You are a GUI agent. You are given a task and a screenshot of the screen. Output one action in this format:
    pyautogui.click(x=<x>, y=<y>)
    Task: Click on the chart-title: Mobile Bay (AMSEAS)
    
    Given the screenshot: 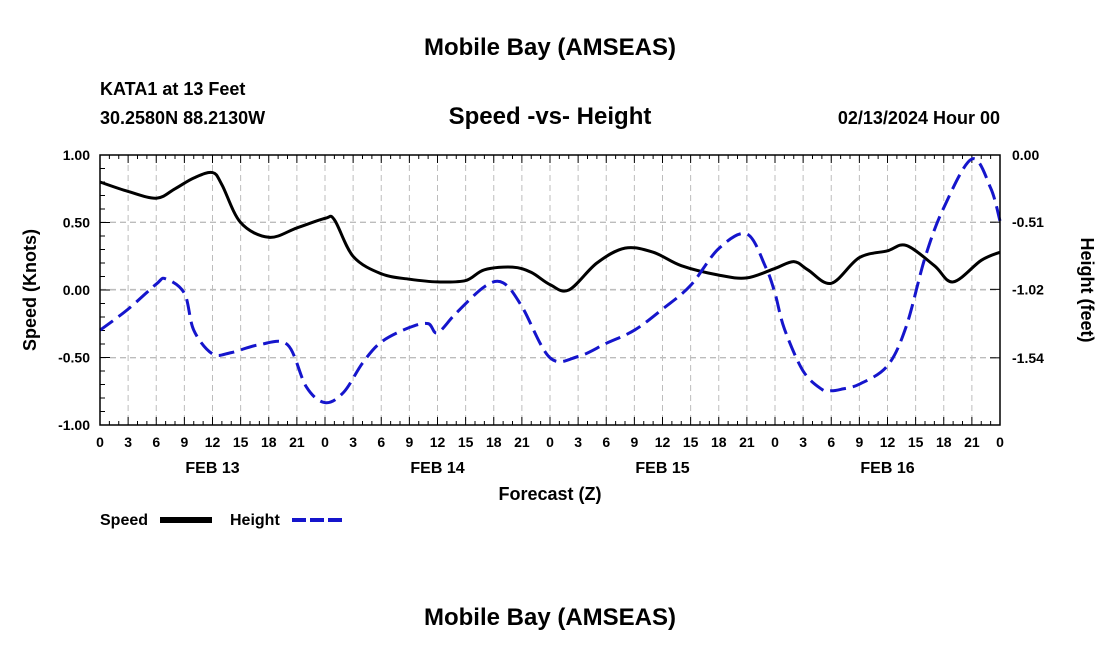 What is the action you would take?
    pyautogui.click(x=550, y=47)
    